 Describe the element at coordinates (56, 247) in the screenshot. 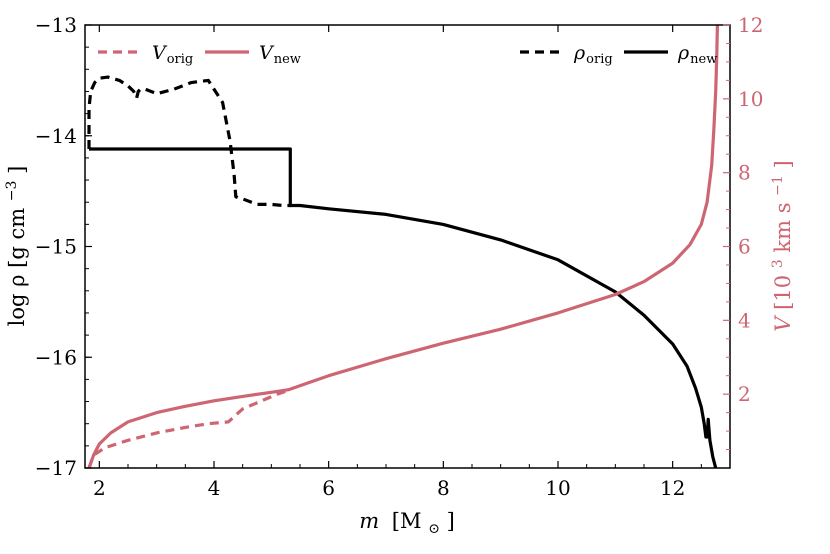

I see `y-left-tick-label: −15` at that location.